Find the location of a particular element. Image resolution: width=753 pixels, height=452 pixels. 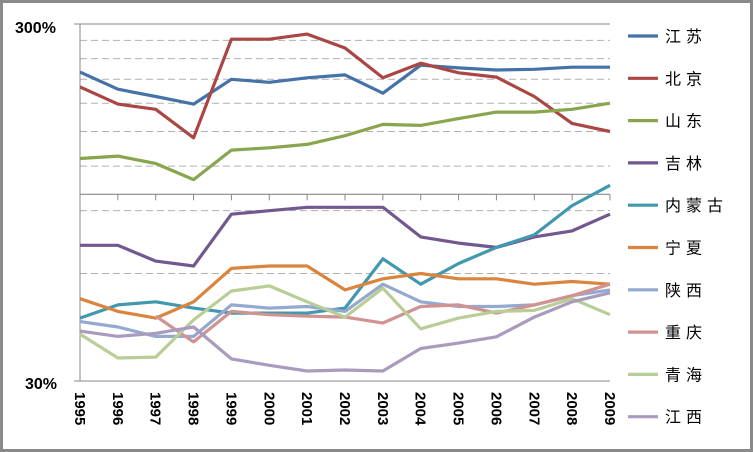

y-tick-label-max: 300% is located at coordinates (35, 28).